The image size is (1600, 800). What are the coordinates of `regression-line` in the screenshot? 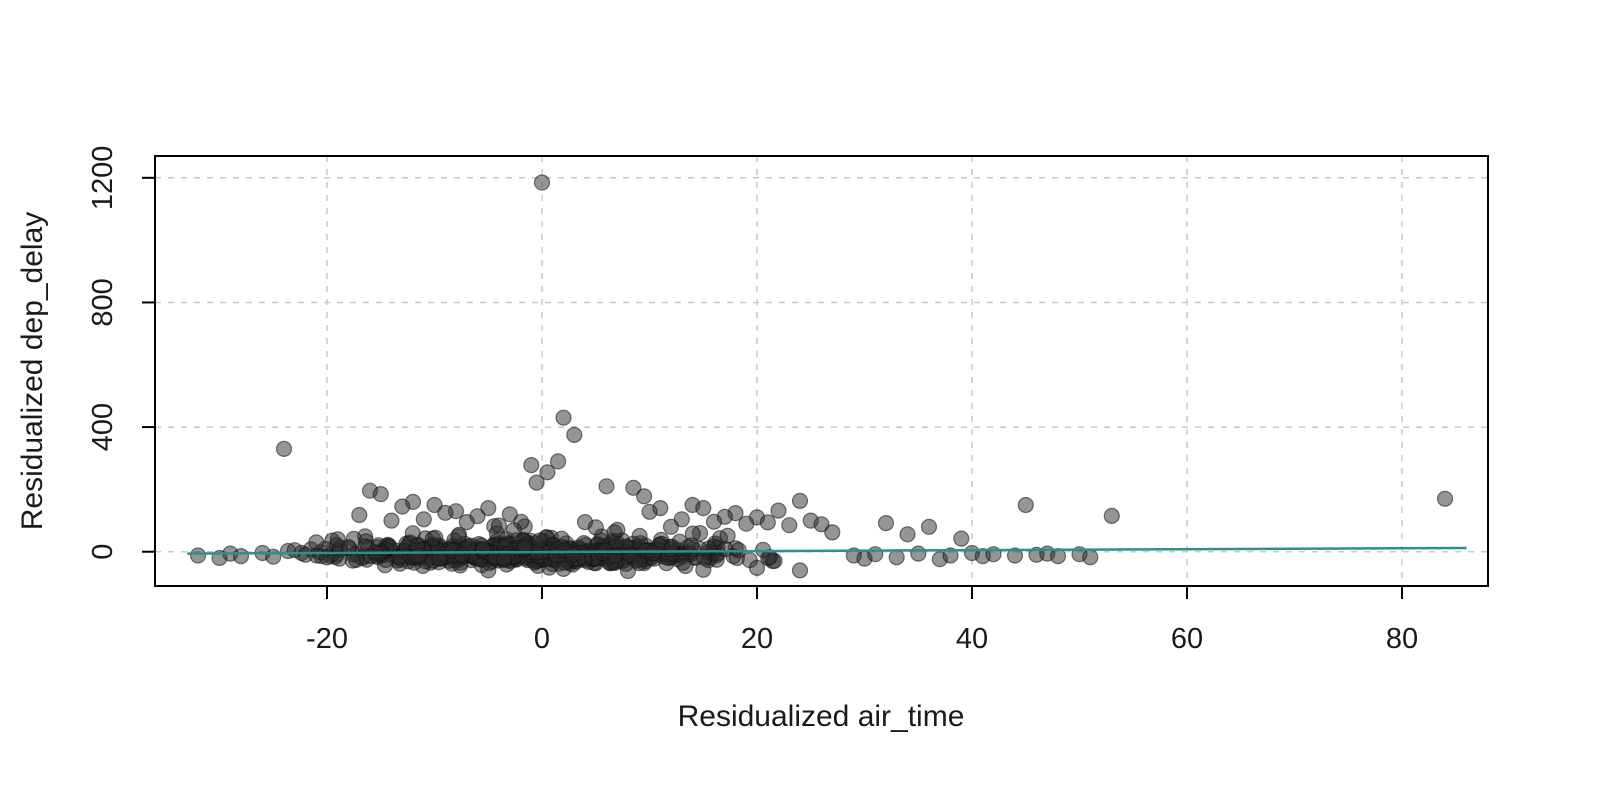 It's located at (827, 550).